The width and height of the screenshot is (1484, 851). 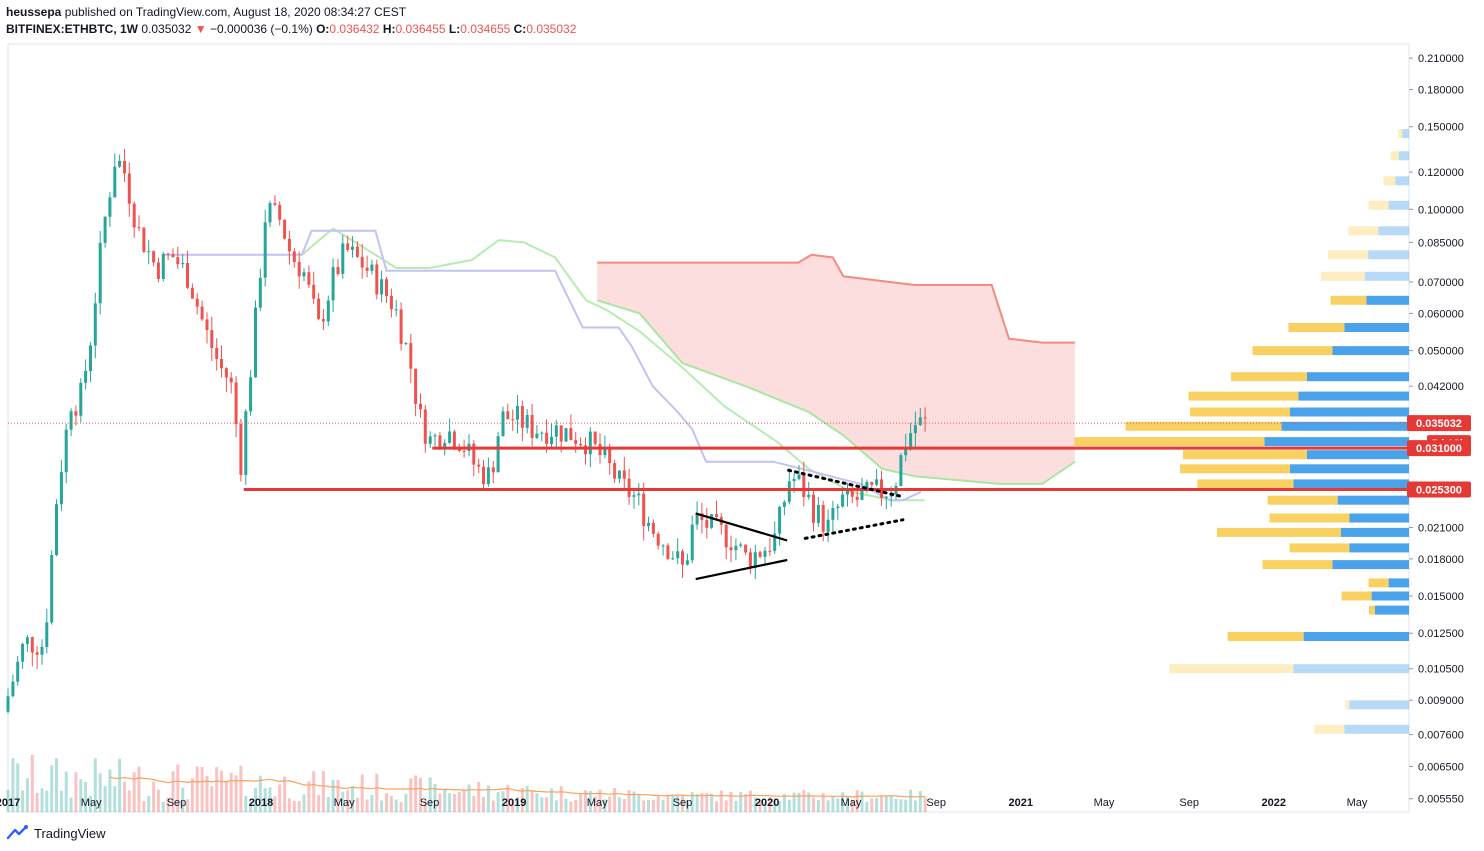 What do you see at coordinates (34, 12) in the screenshot?
I see `author-name: heussepa` at bounding box center [34, 12].